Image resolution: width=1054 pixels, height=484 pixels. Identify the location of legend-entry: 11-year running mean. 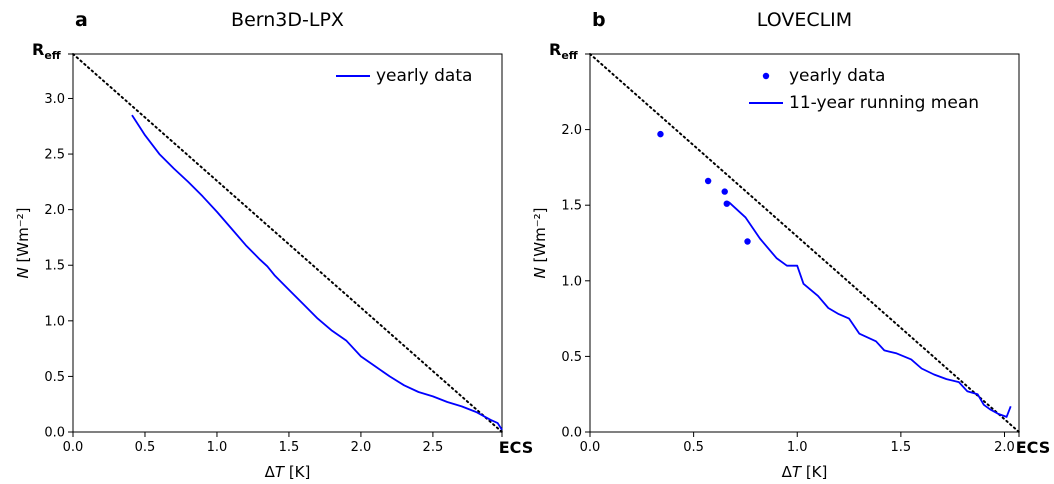
(884, 103).